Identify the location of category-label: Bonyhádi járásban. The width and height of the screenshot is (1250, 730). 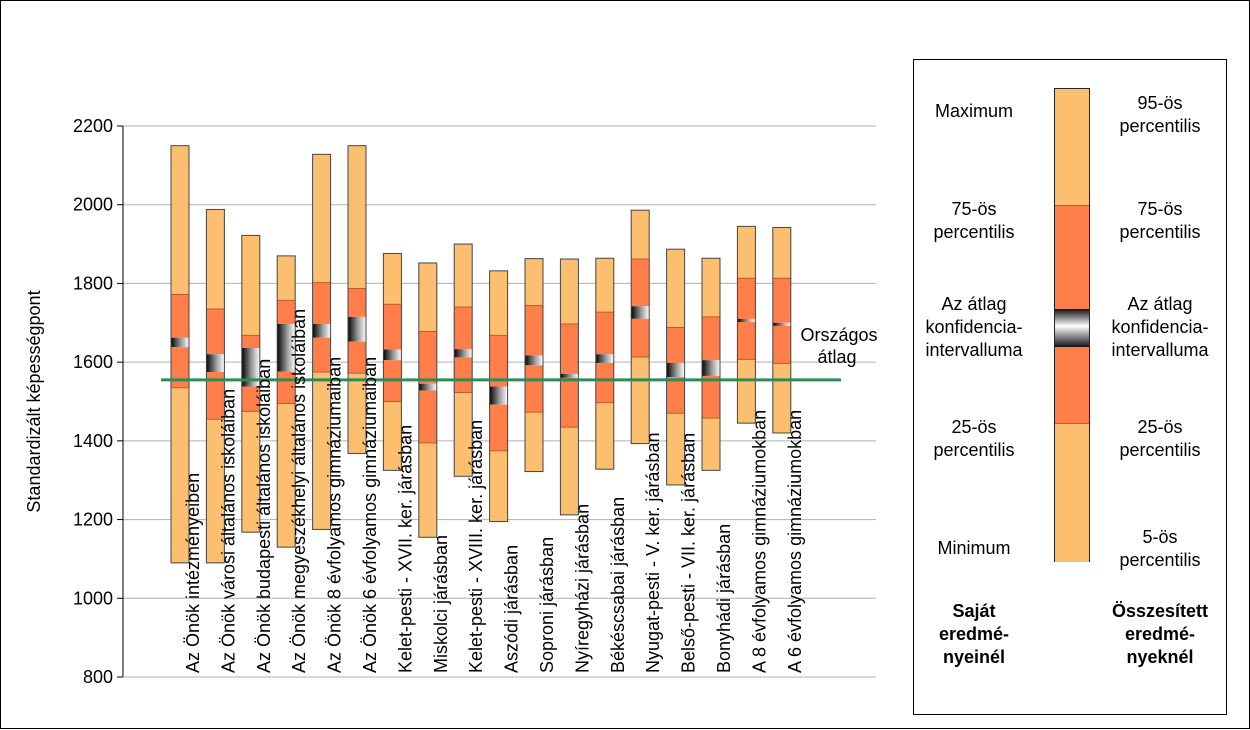
(724, 598).